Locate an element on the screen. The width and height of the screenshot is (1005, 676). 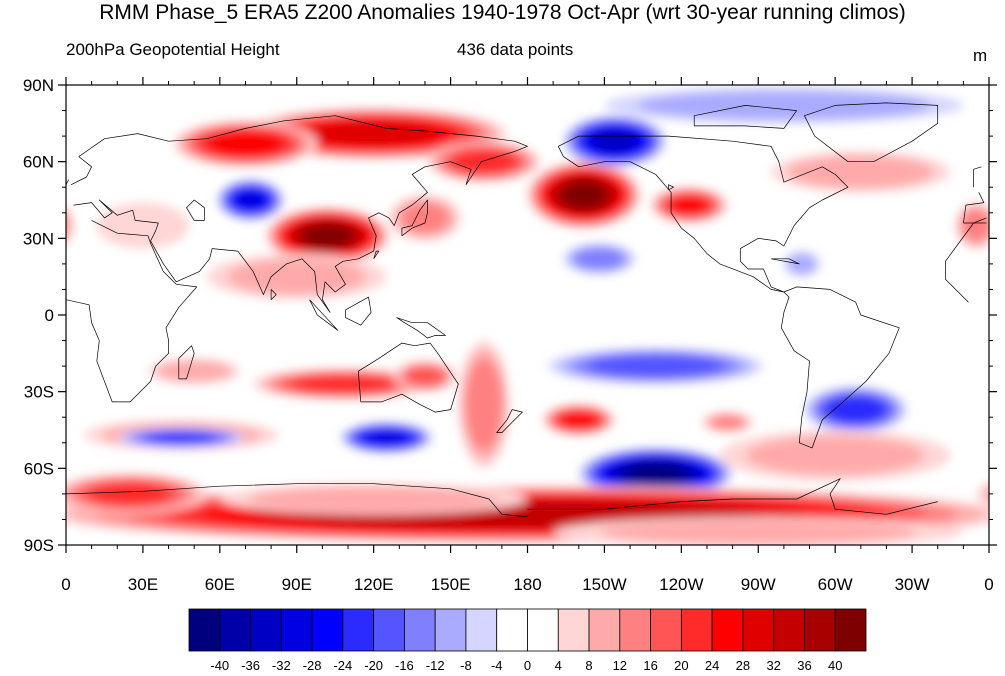
colorbar-label: 36 is located at coordinates (804, 665).